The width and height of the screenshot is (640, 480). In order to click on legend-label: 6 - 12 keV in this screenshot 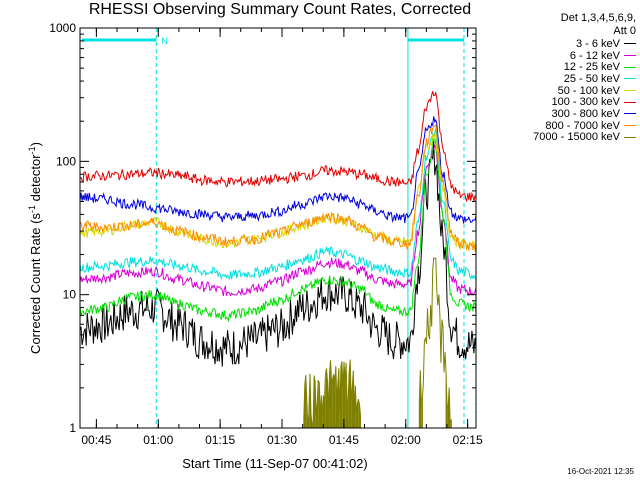, I will do `click(594, 55)`.